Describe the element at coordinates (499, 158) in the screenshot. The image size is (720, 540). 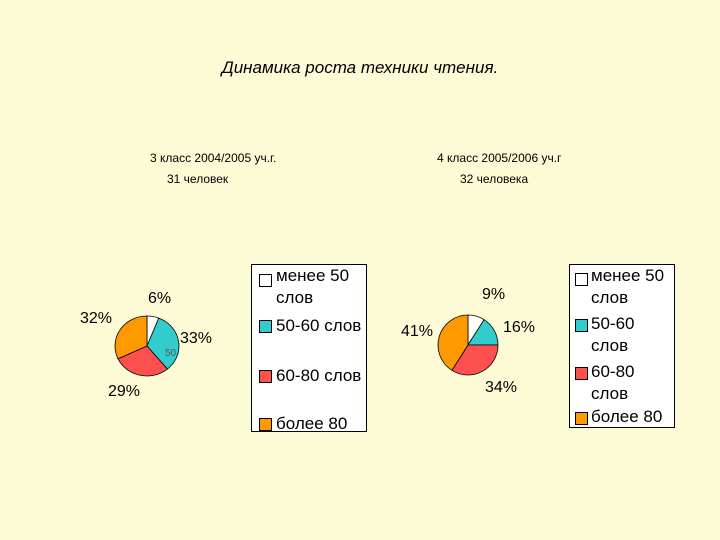
I see `chart2-title: 4 класс 2005/2006 уч.г` at that location.